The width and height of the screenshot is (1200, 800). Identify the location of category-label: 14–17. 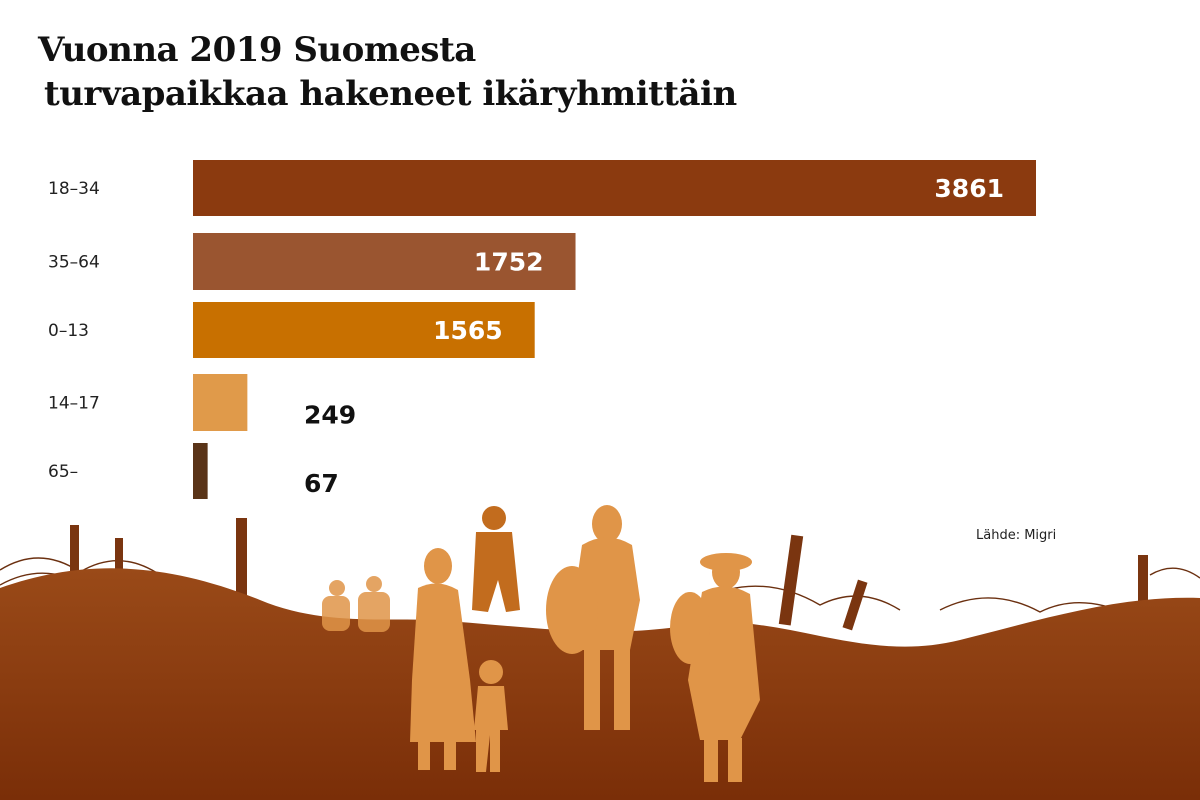
(74, 404).